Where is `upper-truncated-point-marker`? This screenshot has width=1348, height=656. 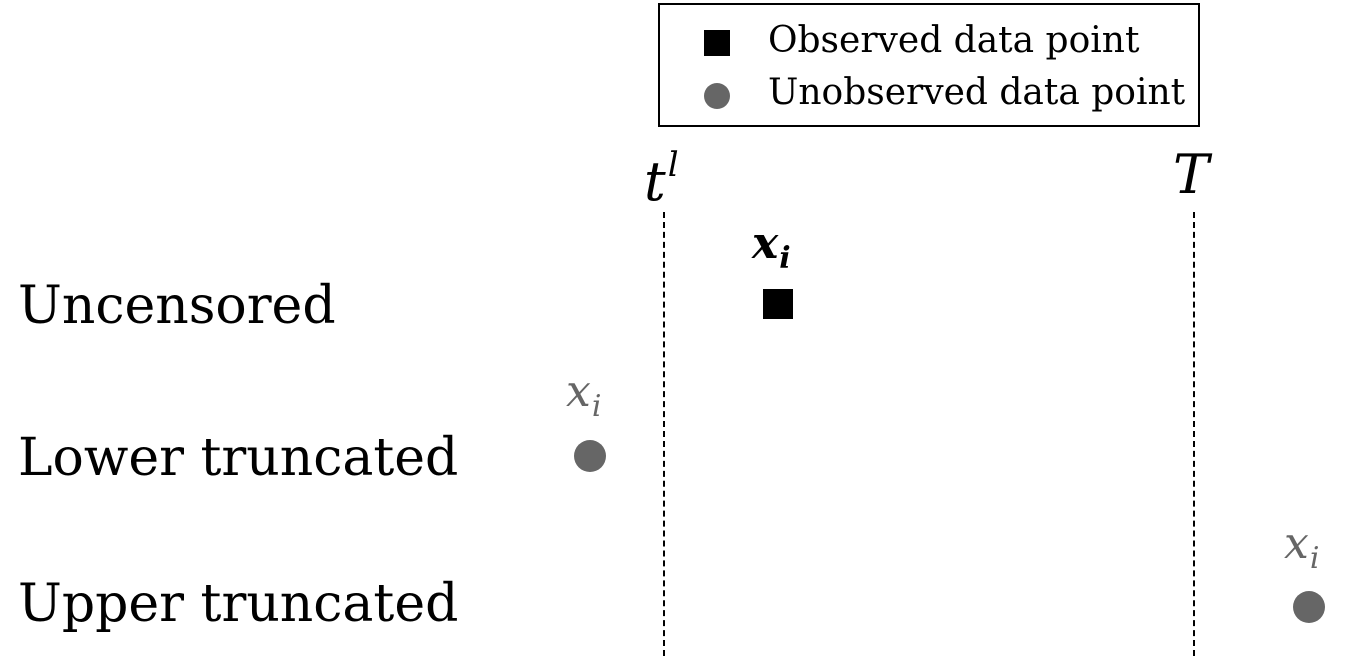 upper-truncated-point-marker is located at coordinates (1309, 607).